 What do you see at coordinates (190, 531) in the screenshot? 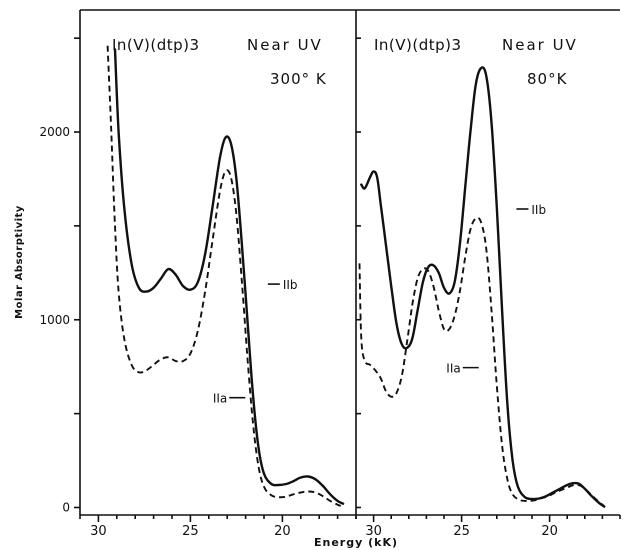
I see `x-tick-label-25-300k: 25` at bounding box center [190, 531].